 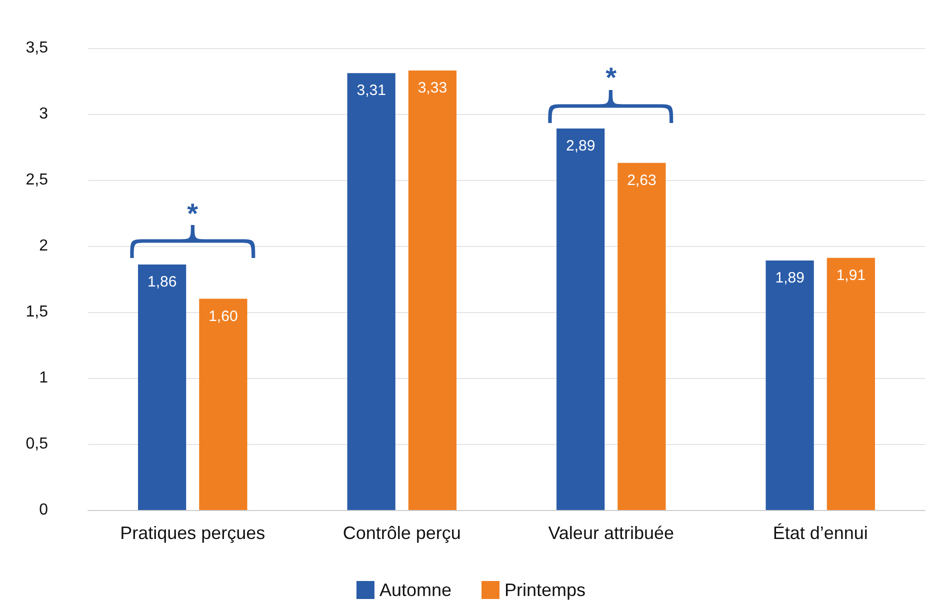 What do you see at coordinates (401, 533) in the screenshot?
I see `x-tick-label: Contrôle perçu` at bounding box center [401, 533].